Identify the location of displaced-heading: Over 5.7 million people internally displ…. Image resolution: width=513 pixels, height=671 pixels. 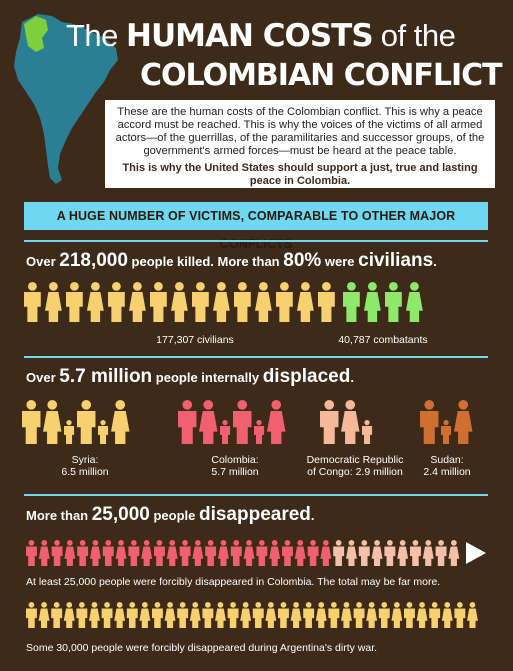
(190, 377).